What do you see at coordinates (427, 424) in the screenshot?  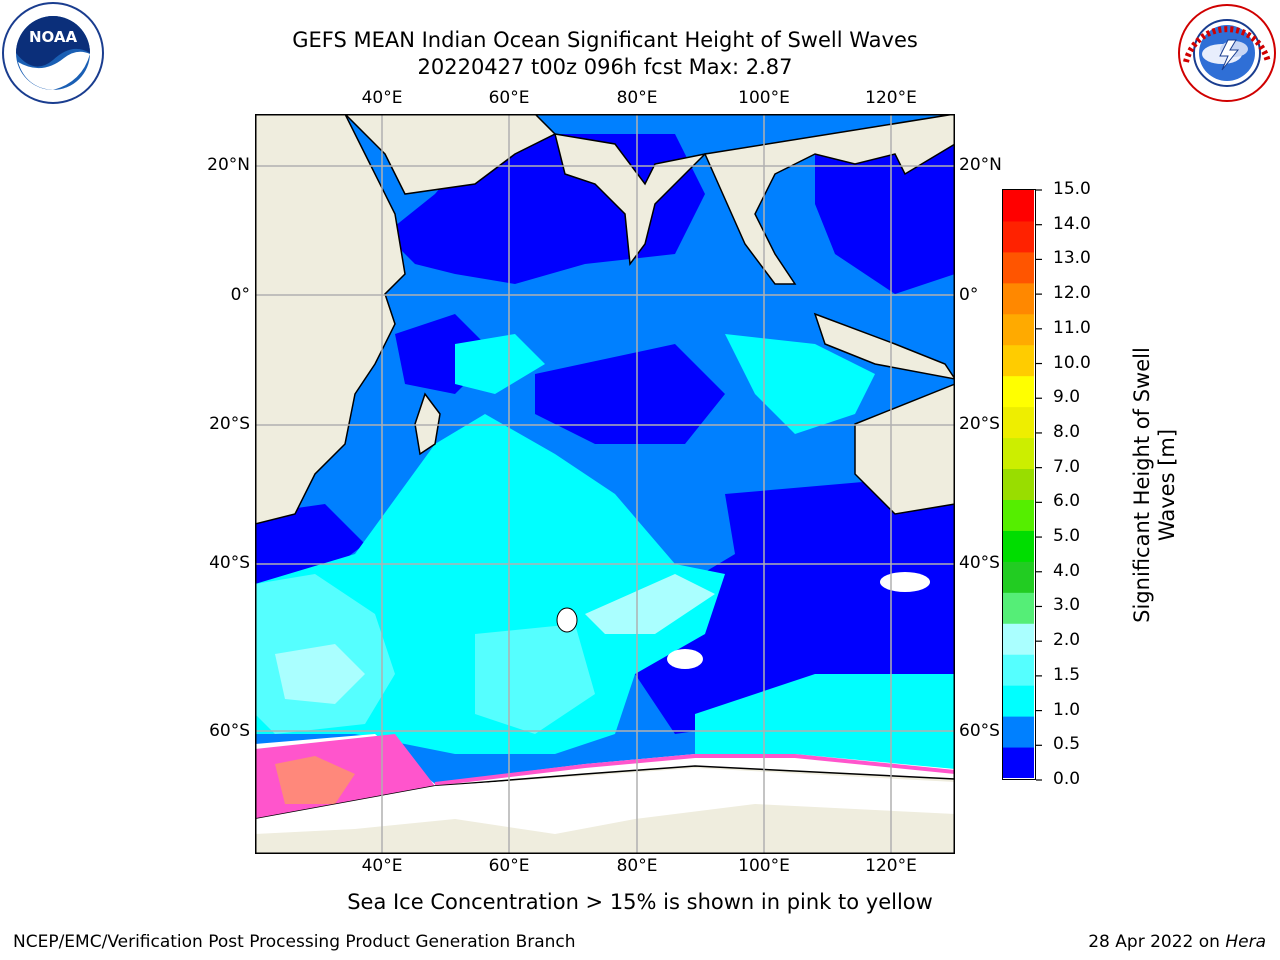 I see `land-madagascar` at bounding box center [427, 424].